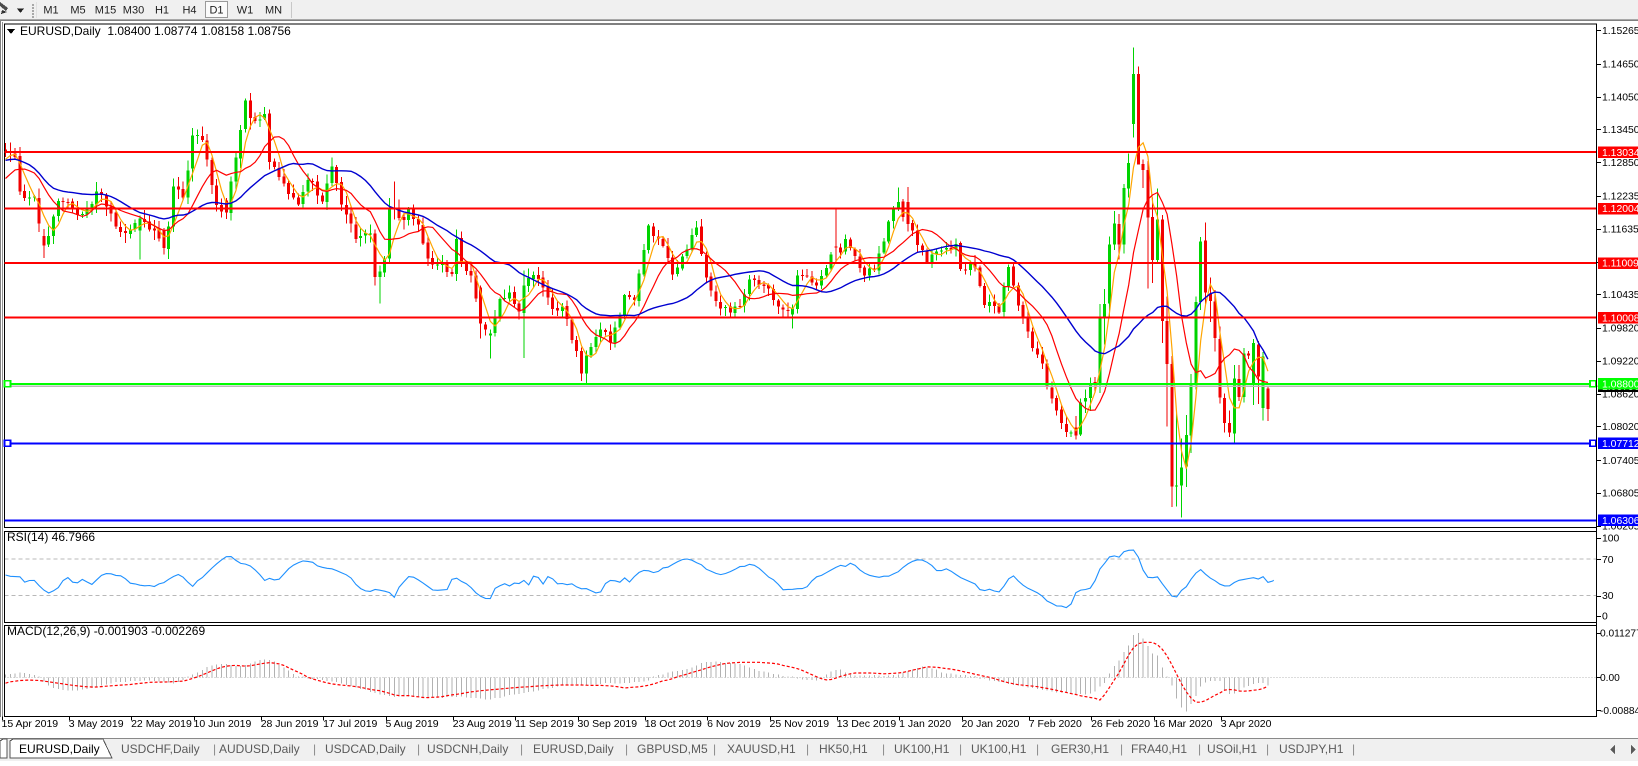 The image size is (1638, 766). Describe the element at coordinates (1620, 97) in the screenshot. I see `svg-text: 1.14050` at that location.